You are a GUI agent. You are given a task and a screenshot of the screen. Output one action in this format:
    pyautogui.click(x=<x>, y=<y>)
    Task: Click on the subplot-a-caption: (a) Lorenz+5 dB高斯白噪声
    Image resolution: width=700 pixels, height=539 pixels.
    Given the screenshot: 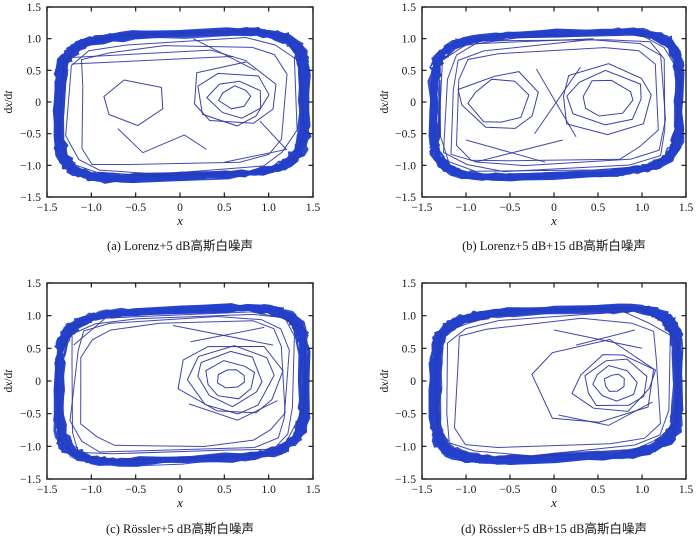 What is the action you would take?
    pyautogui.click(x=180, y=246)
    